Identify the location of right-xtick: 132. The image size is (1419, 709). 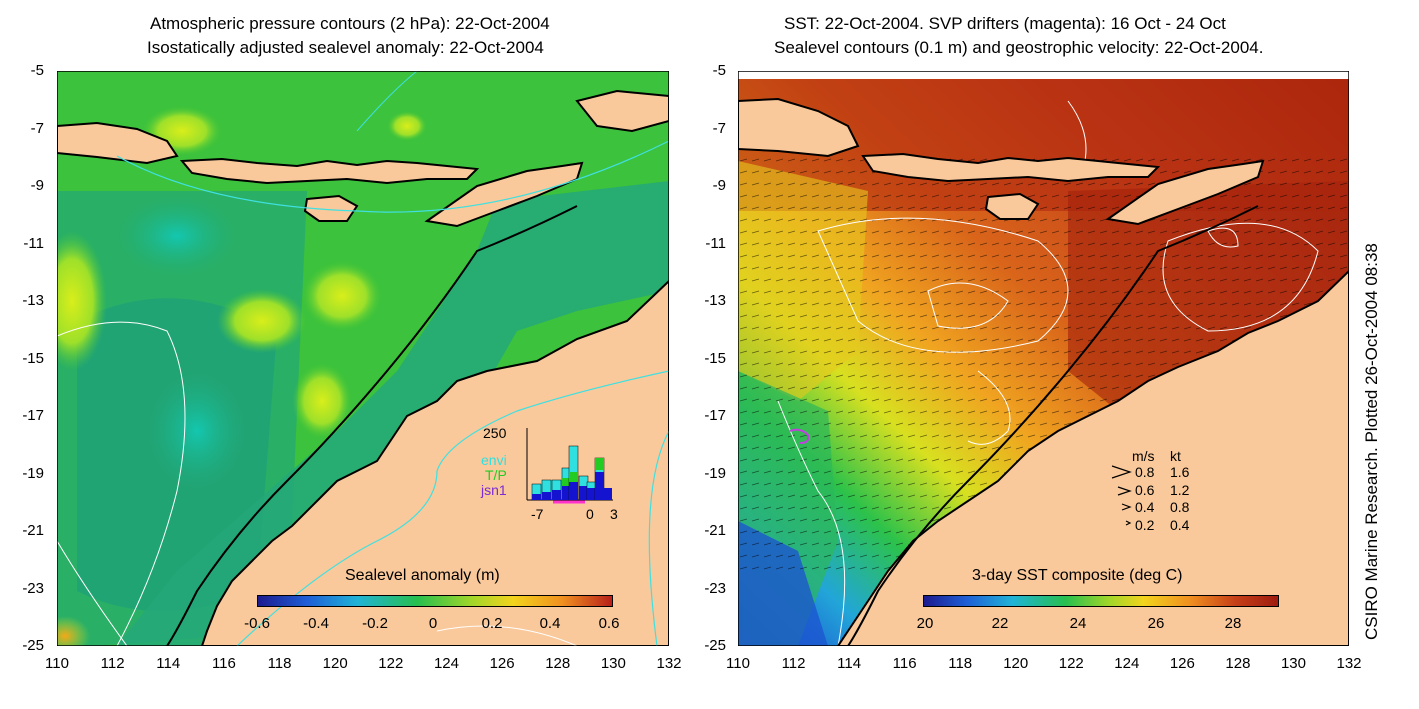
(1349, 663).